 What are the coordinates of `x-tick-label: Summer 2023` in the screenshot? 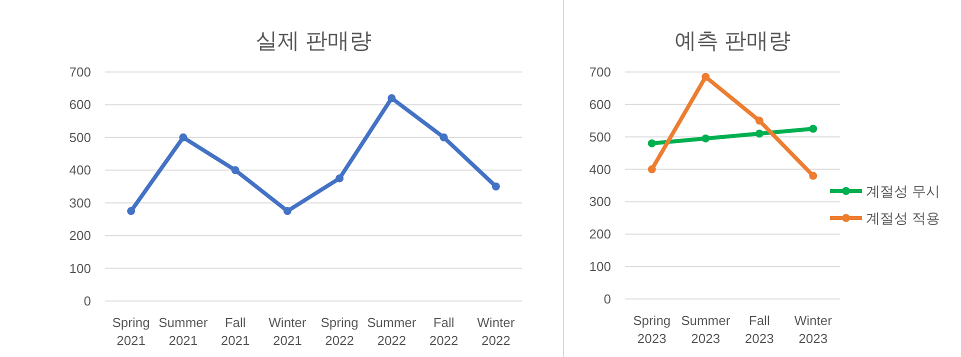 It's located at (706, 329).